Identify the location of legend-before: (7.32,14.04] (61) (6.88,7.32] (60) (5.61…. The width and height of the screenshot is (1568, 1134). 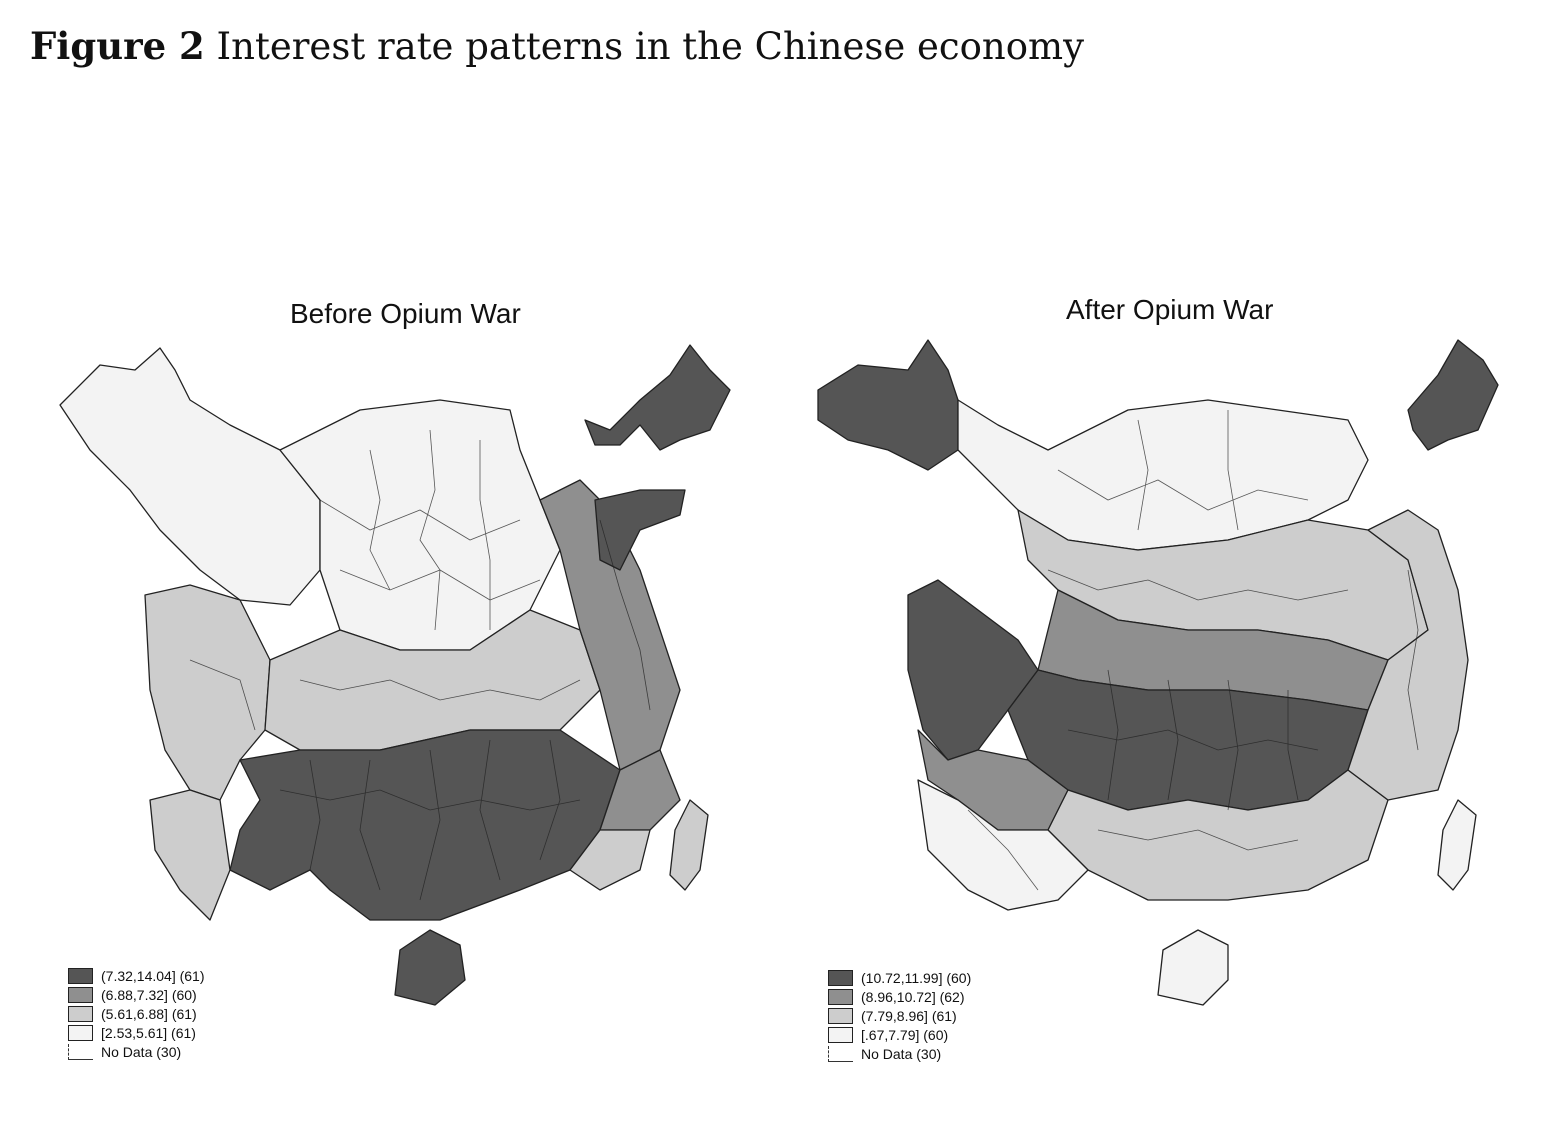
(136, 1013).